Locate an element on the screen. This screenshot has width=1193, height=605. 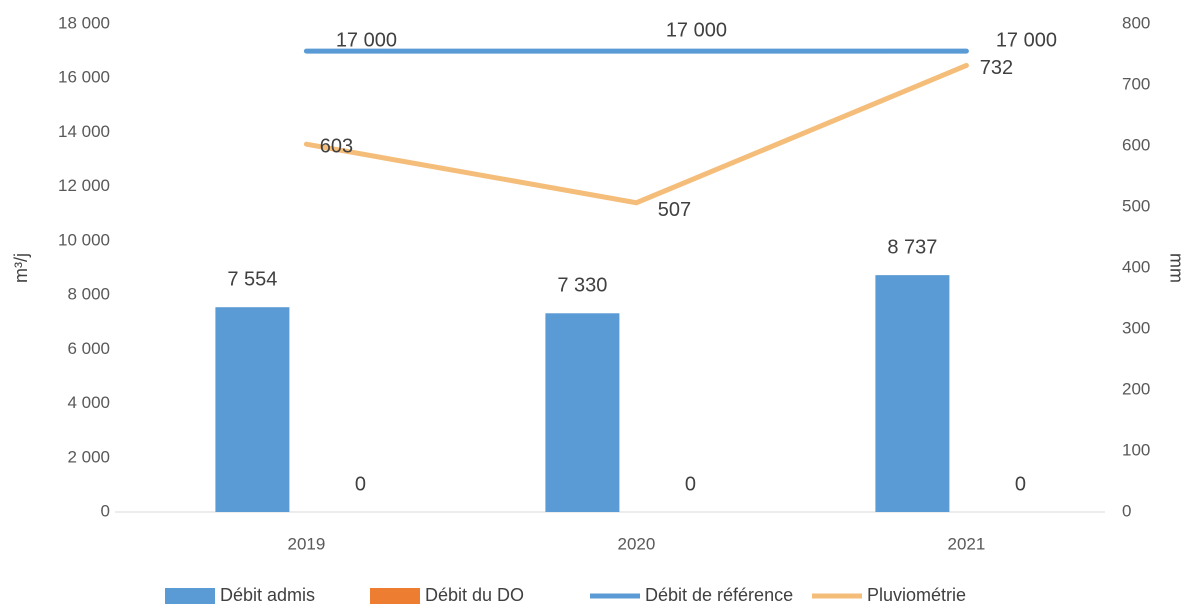
y2-tick-label: 0 is located at coordinates (1126, 510).